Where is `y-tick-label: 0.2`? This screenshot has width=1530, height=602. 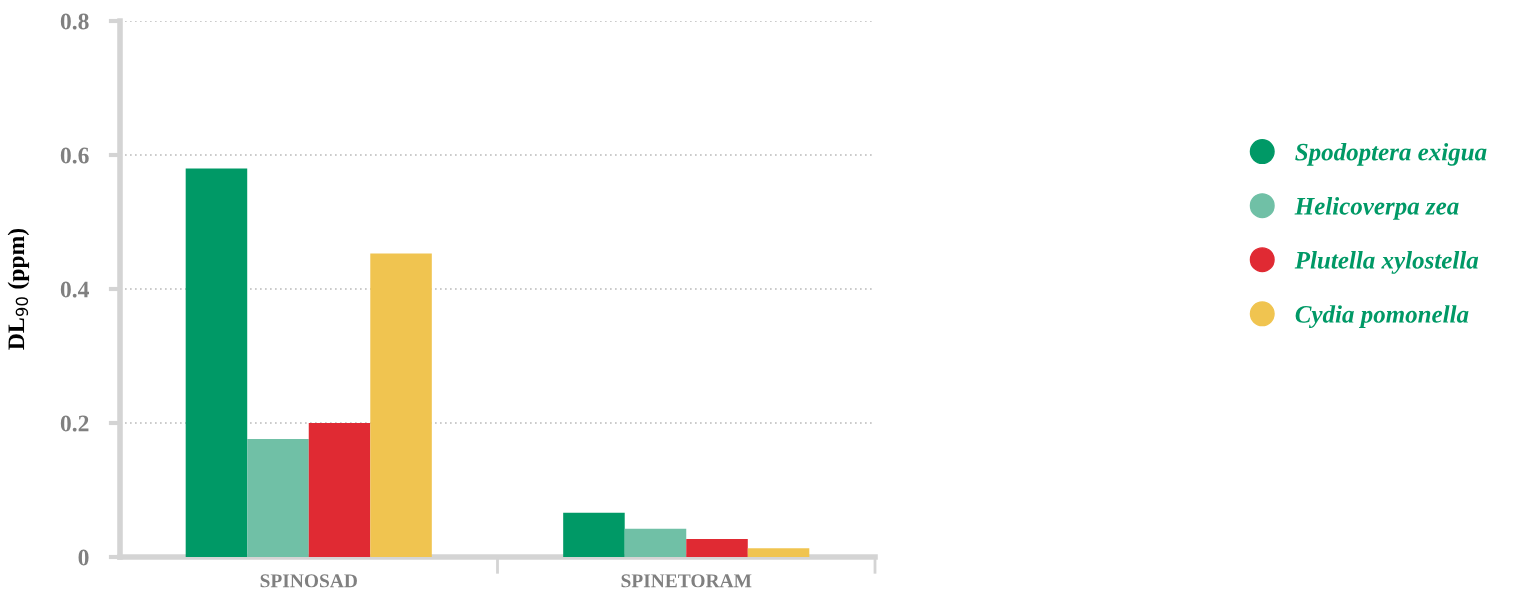
y-tick-label: 0.2 is located at coordinates (74, 423).